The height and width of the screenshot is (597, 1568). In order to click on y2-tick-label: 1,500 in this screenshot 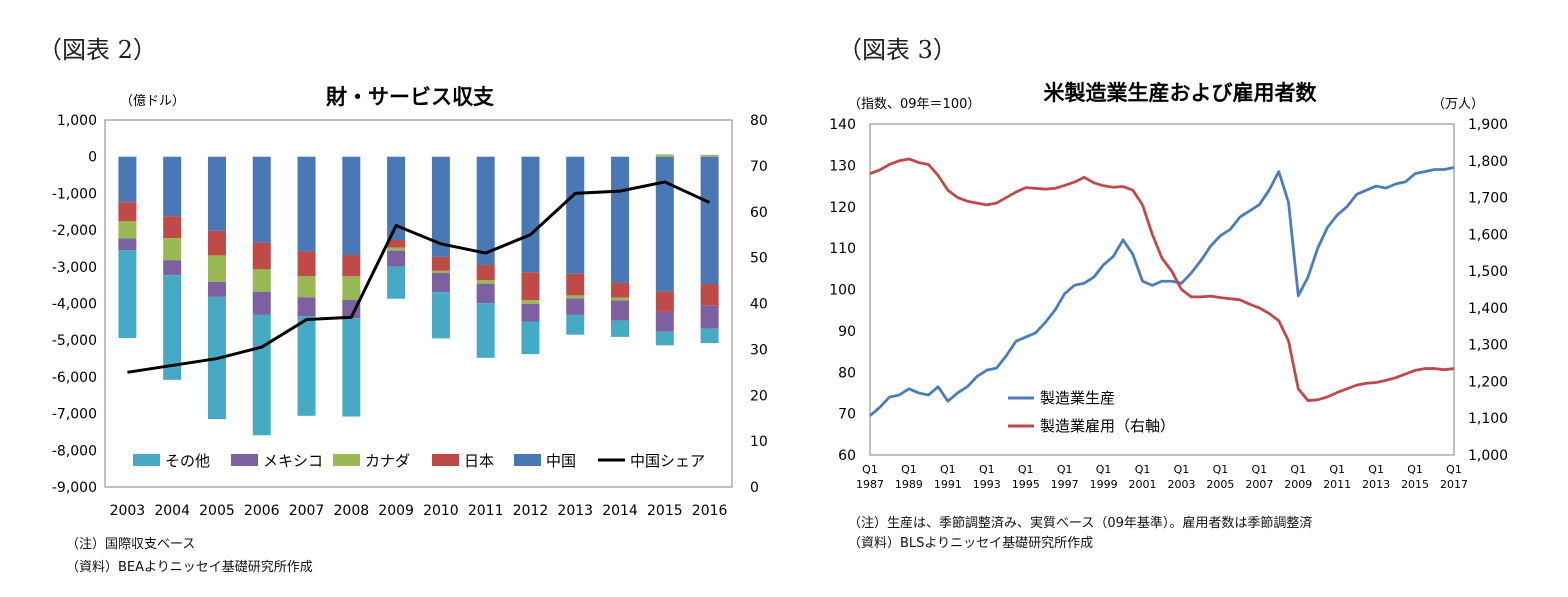, I will do `click(1488, 272)`.